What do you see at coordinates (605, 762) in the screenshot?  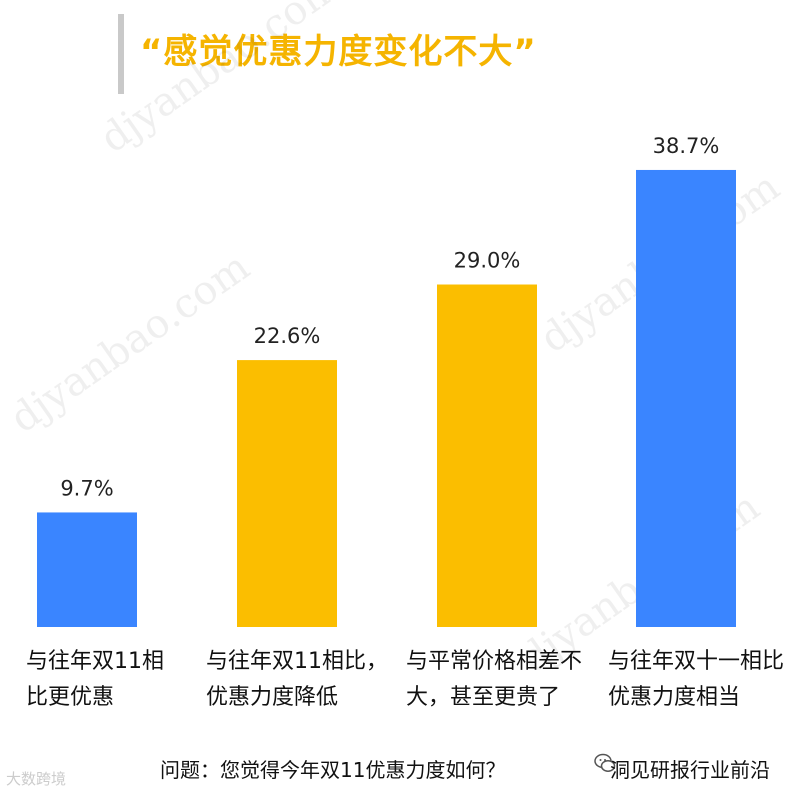 I see `wechat-icon` at bounding box center [605, 762].